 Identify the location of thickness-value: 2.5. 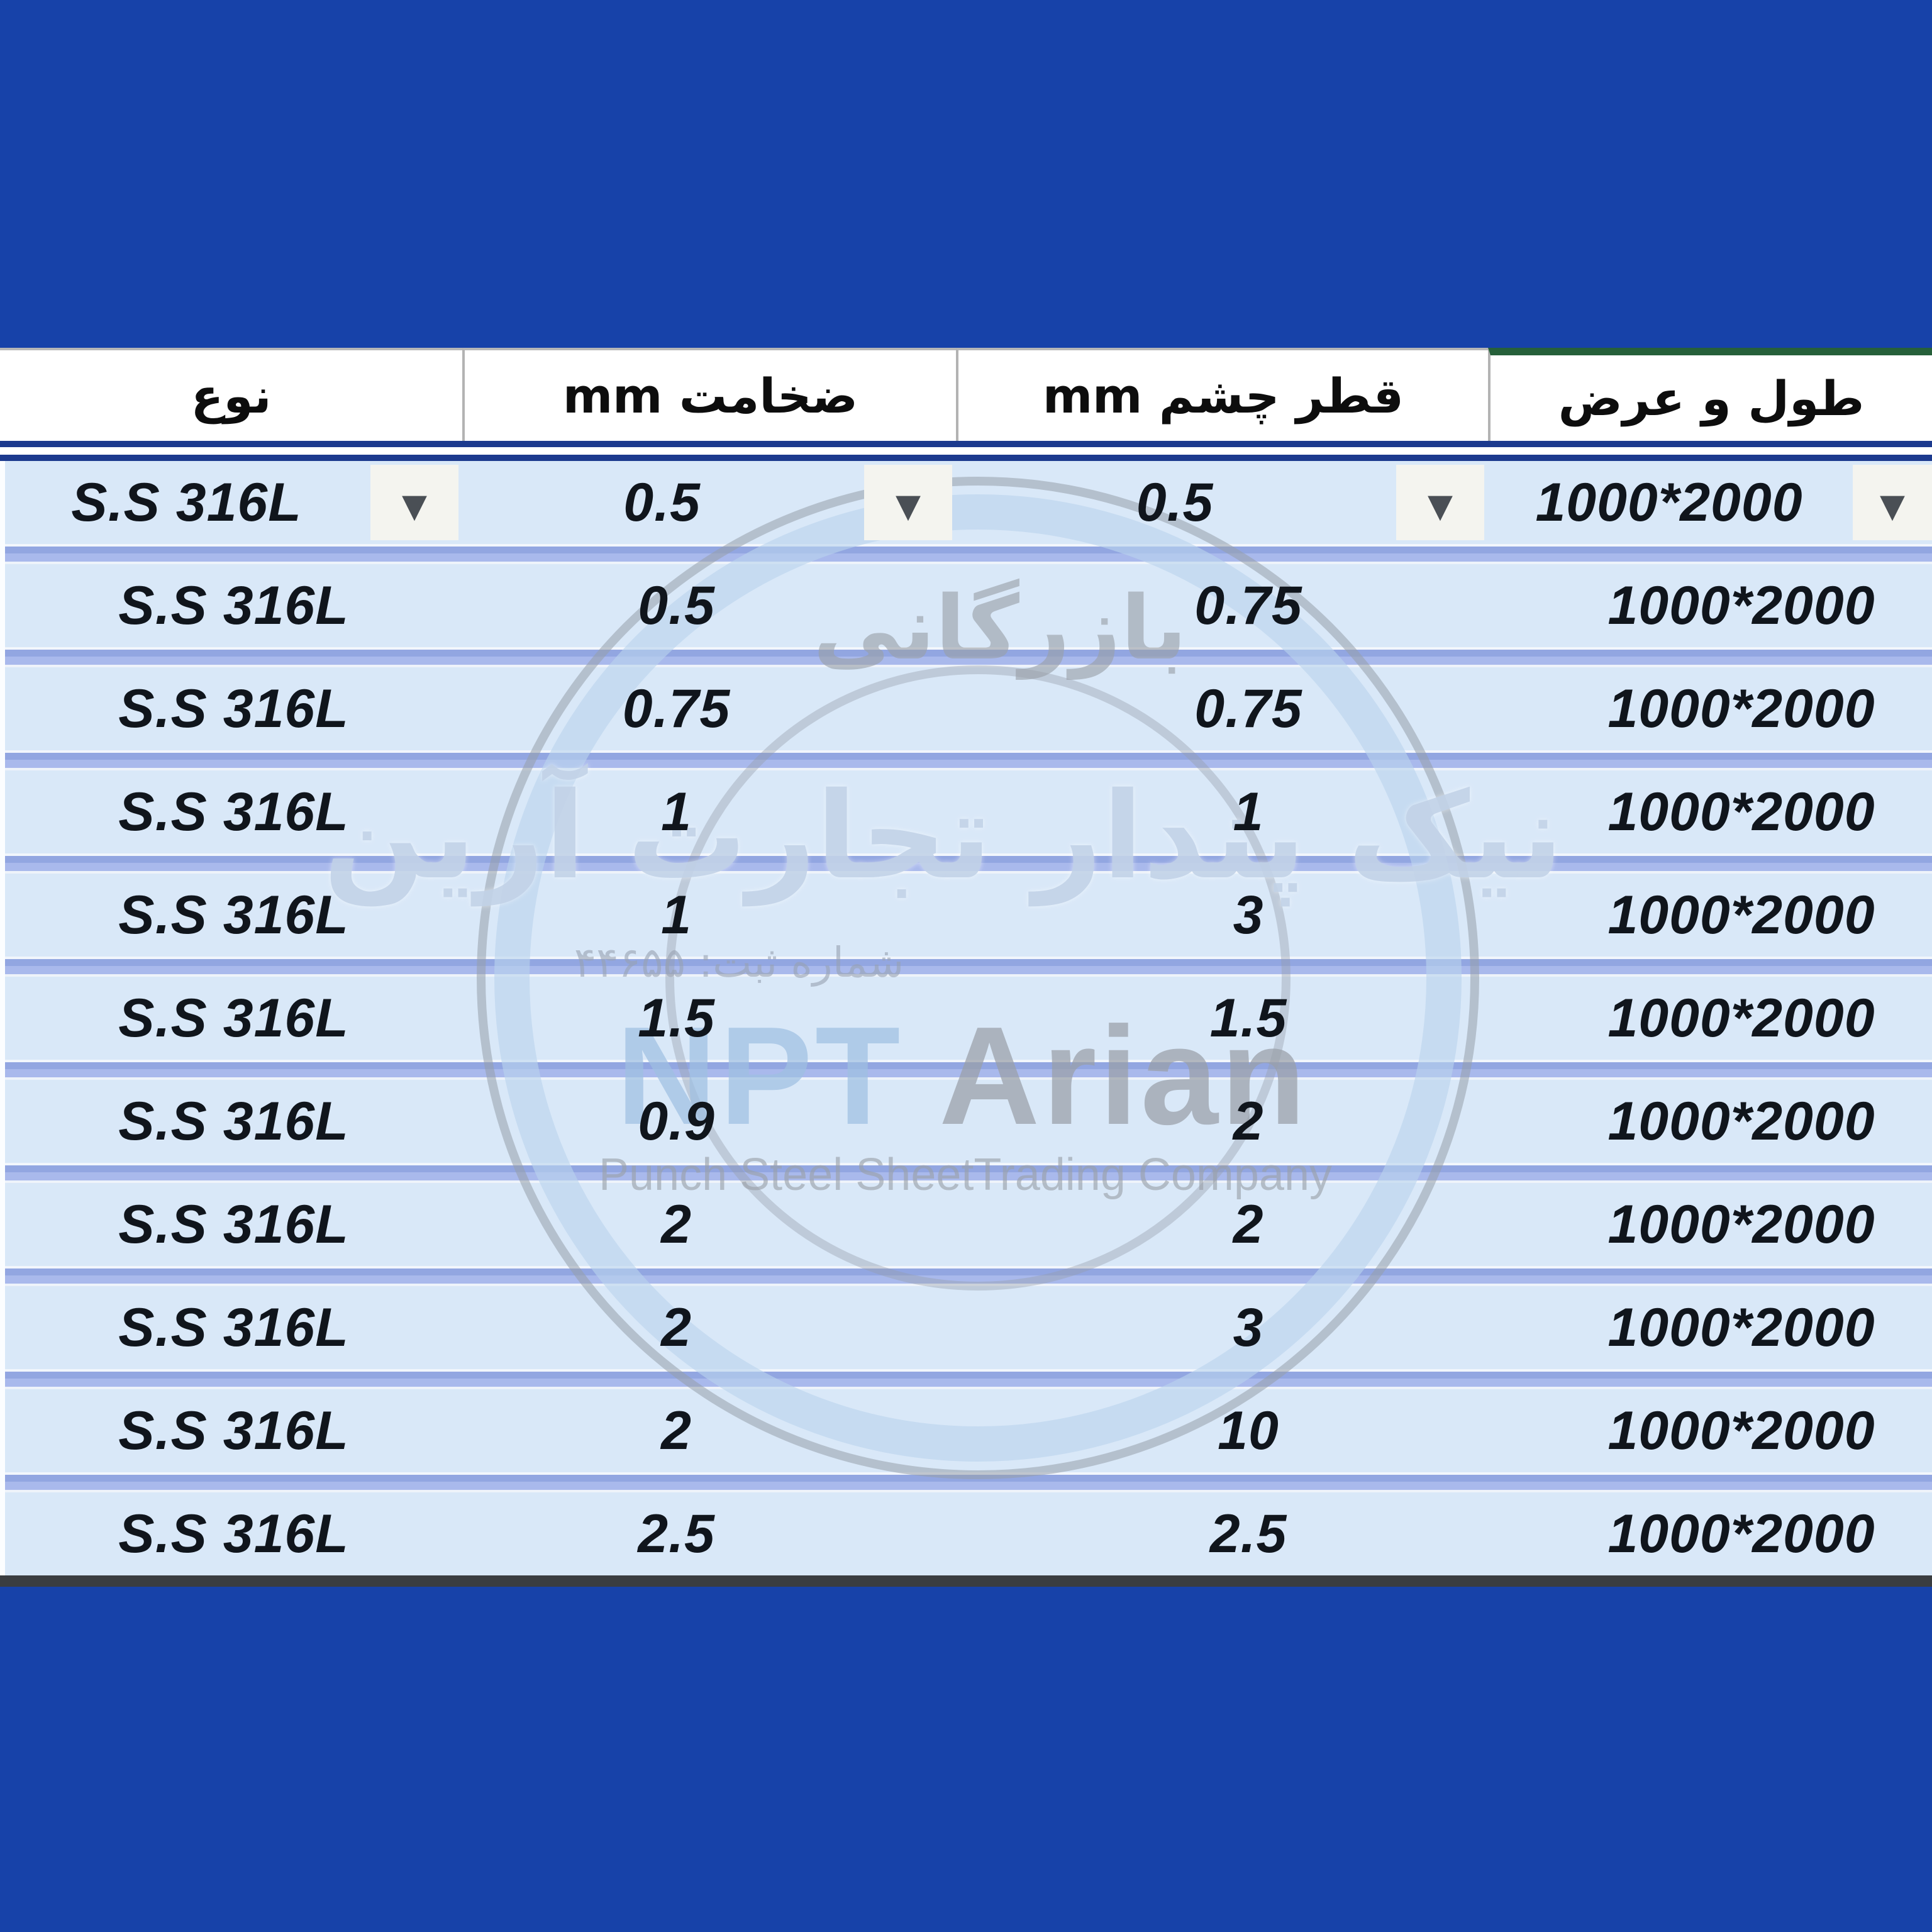
(676, 1533).